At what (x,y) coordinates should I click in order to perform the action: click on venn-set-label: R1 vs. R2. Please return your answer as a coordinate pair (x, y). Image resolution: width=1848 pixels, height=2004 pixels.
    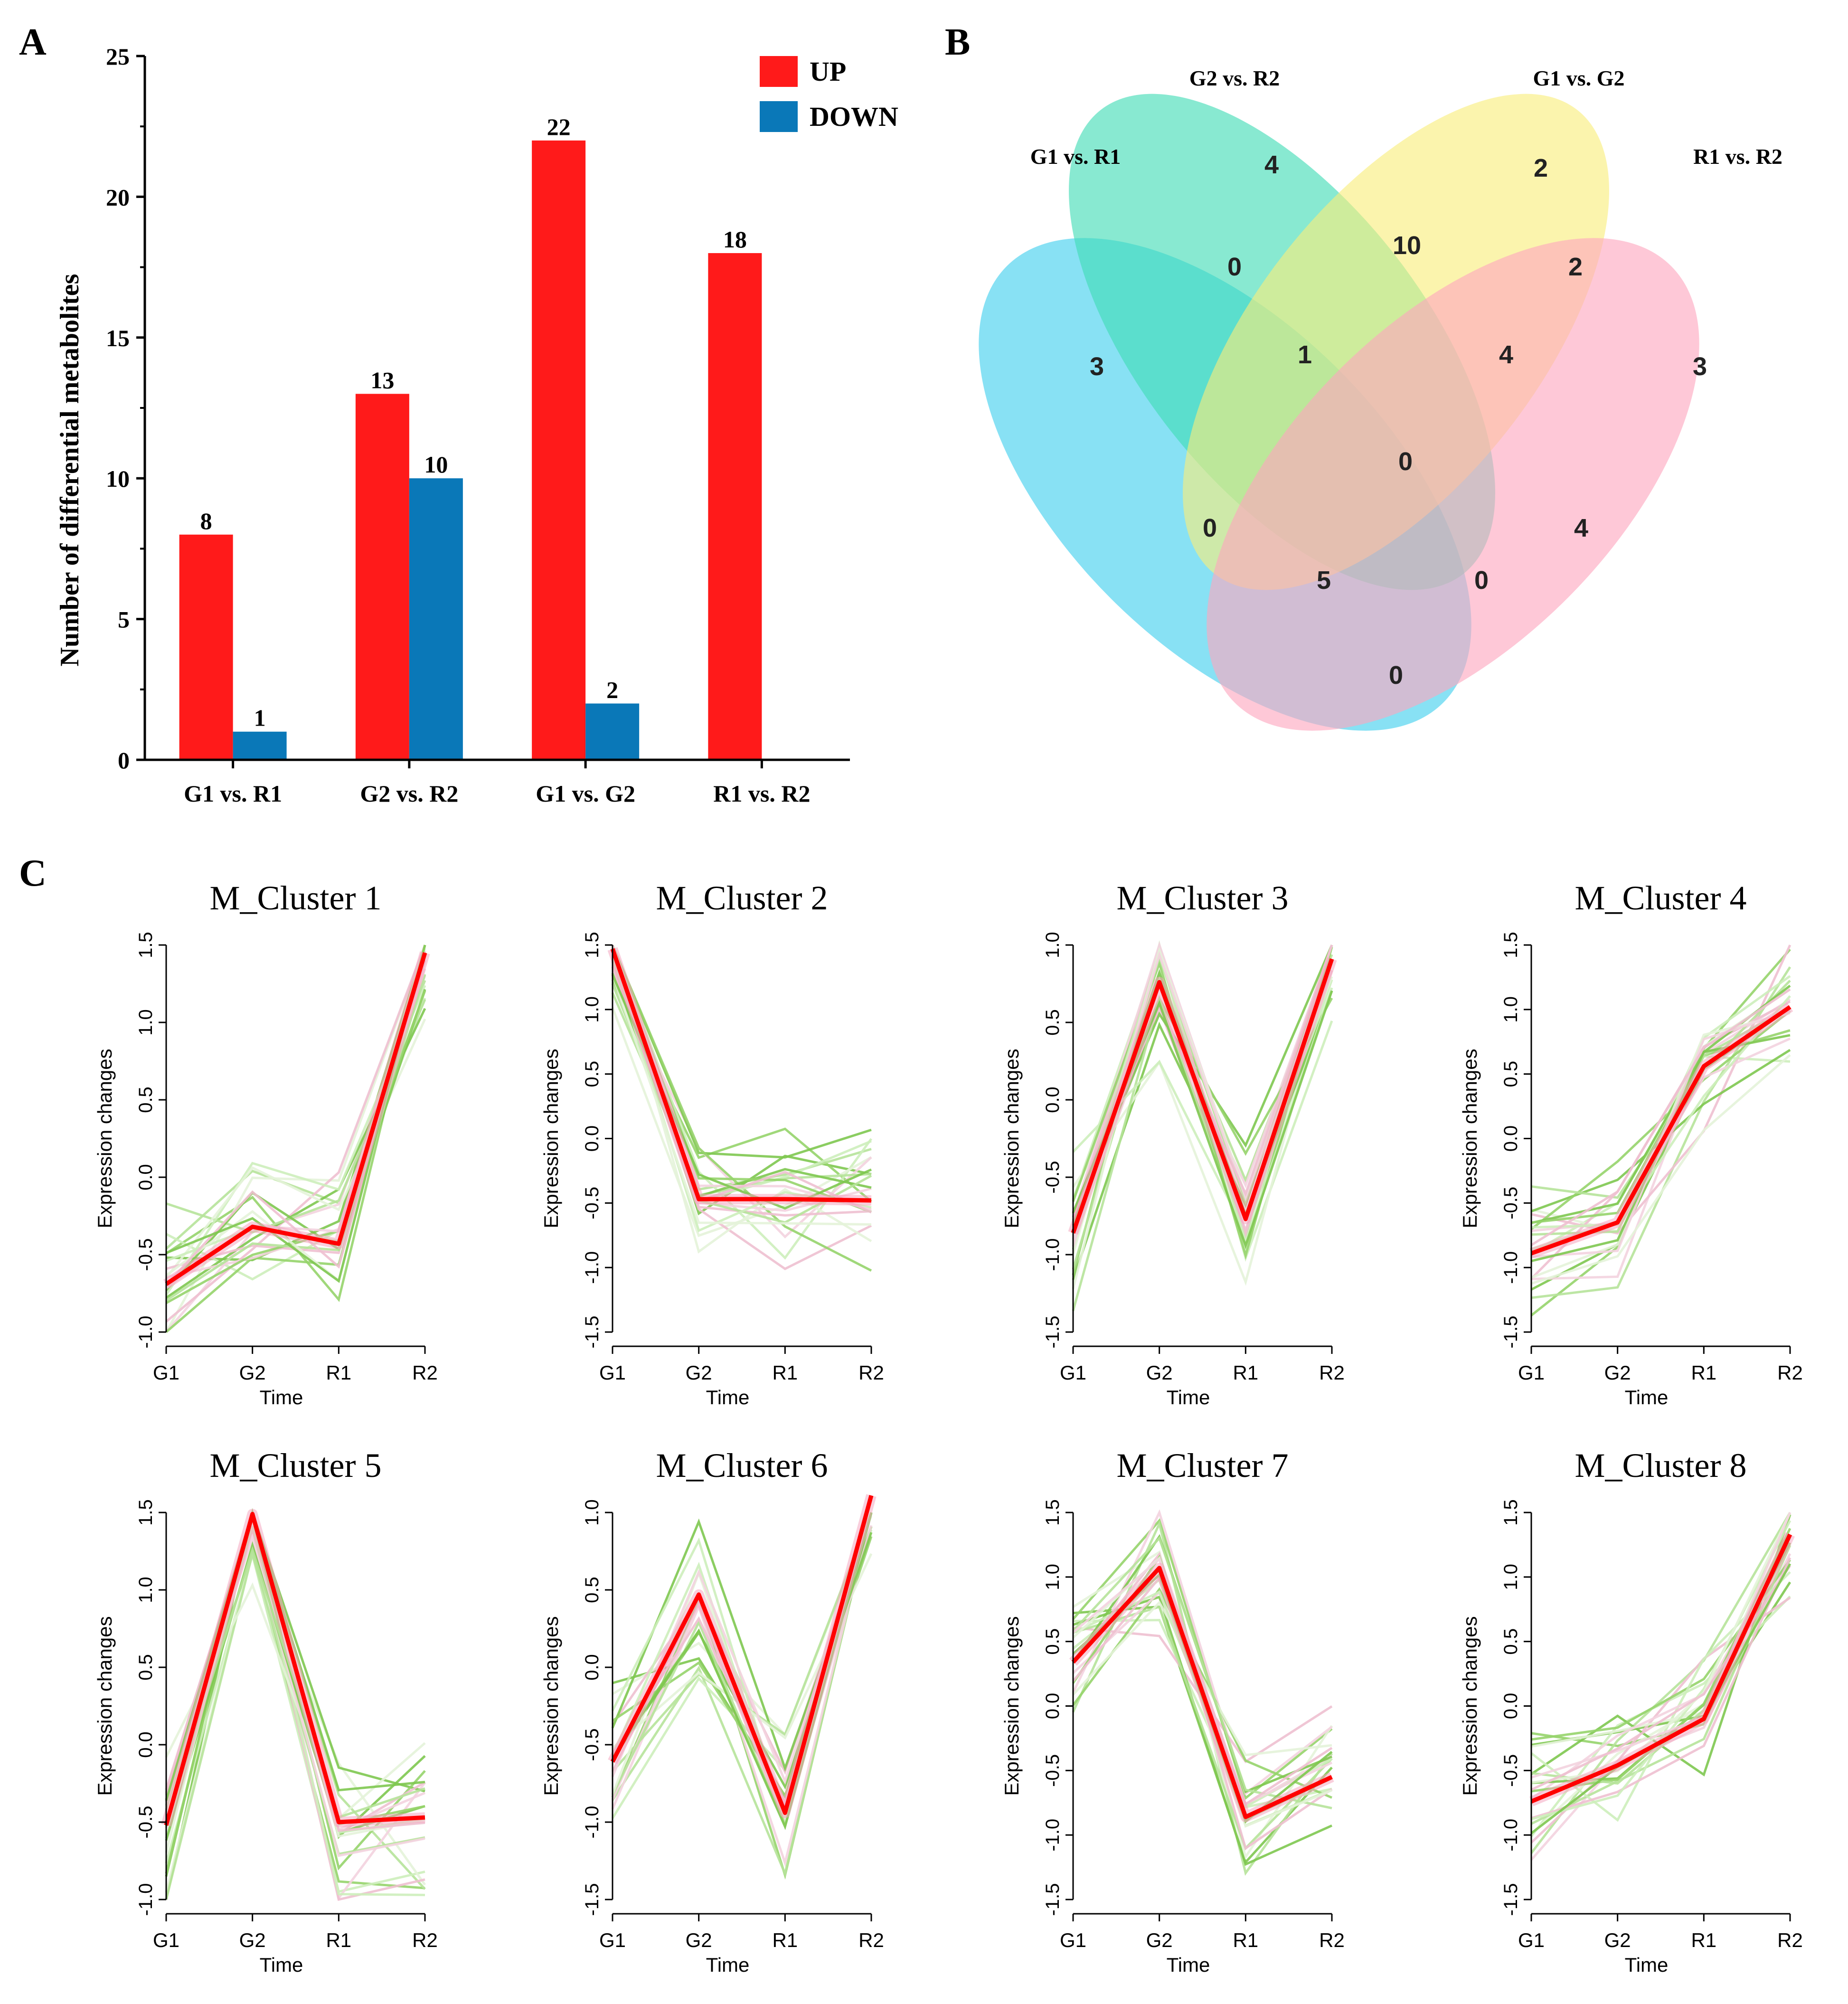
    Looking at the image, I should click on (1737, 156).